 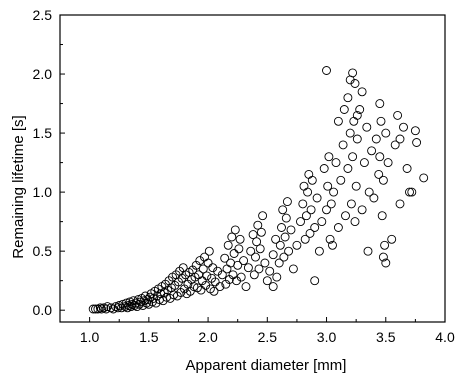 What do you see at coordinates (43, 310) in the screenshot?
I see `y-tick-label: 0.0` at bounding box center [43, 310].